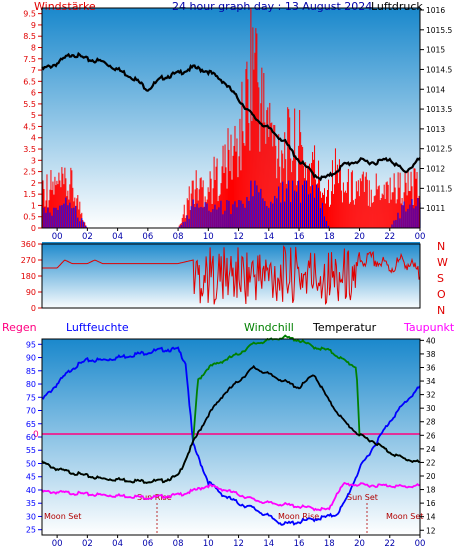 The height and width of the screenshot is (554, 462). I want to click on plot-area-wind-direction, so click(231, 276).